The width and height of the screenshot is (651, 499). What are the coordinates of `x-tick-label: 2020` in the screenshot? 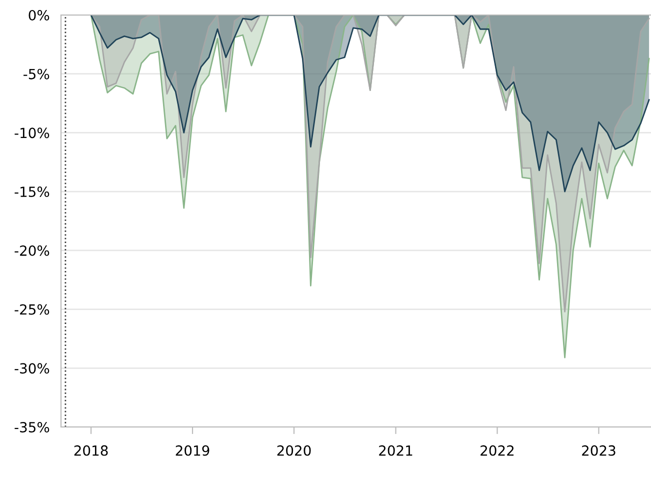 It's located at (294, 450).